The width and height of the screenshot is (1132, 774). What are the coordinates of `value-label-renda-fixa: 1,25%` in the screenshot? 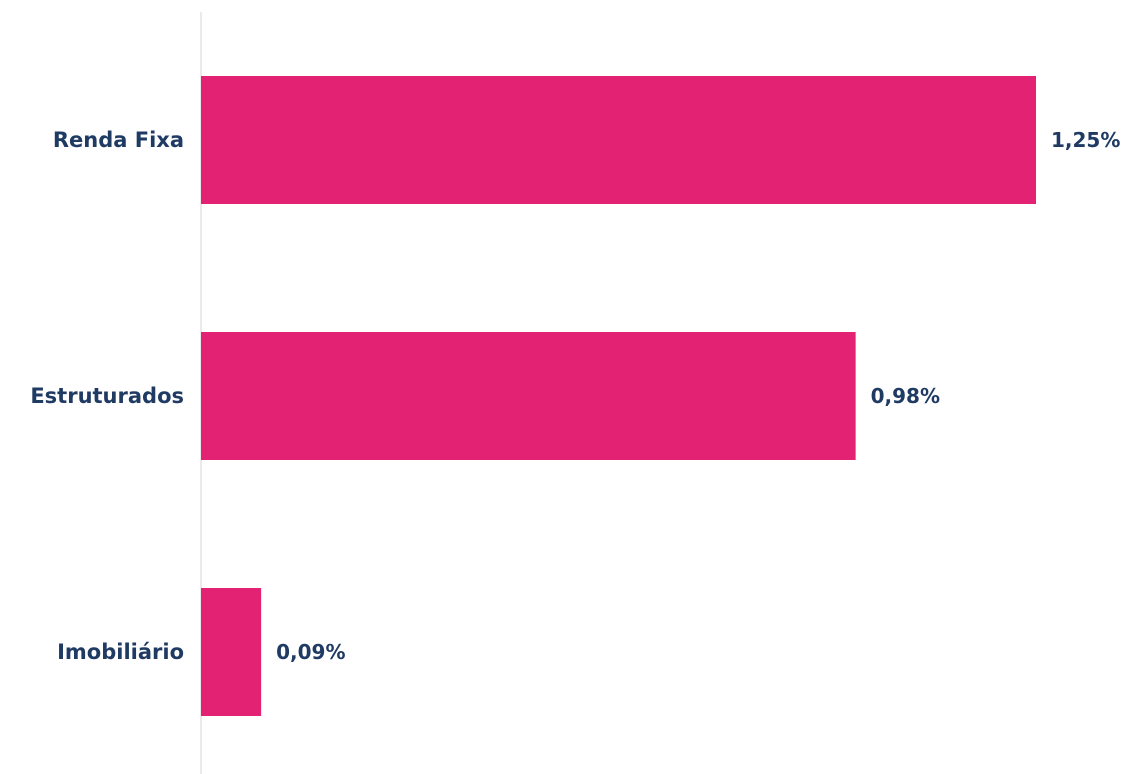 It's located at (1085, 140).